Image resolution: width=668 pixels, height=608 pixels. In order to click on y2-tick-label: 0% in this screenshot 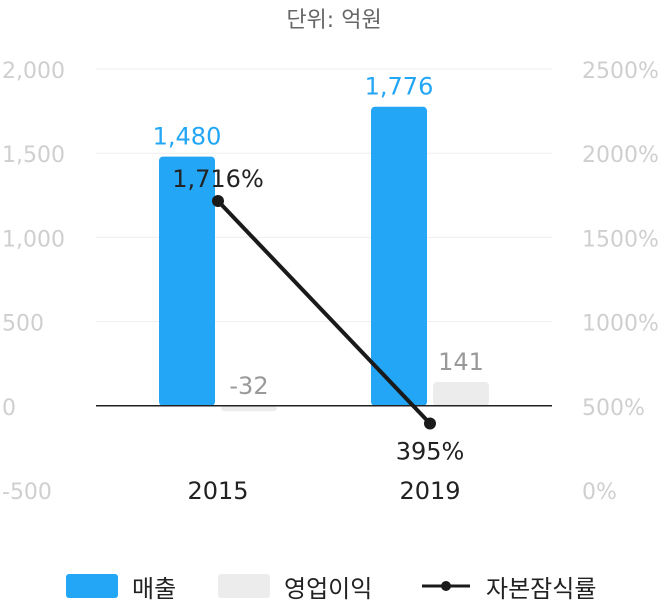, I will do `click(599, 492)`.